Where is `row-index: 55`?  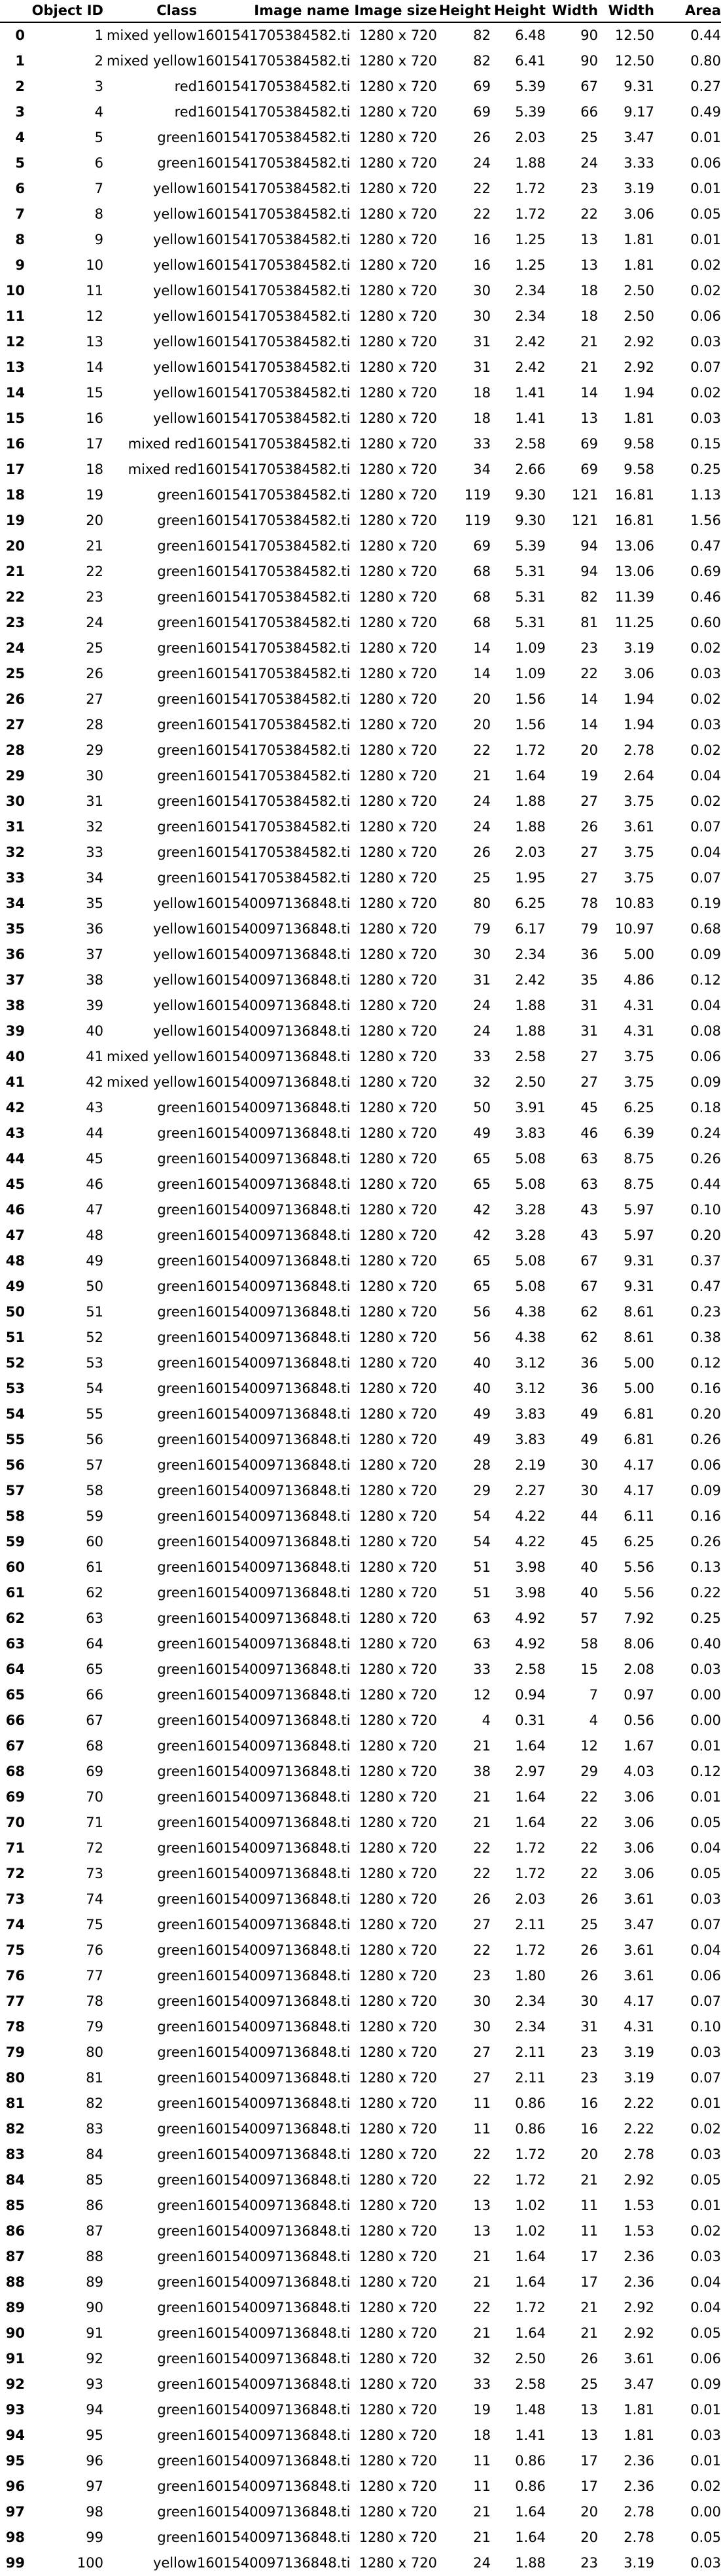 row-index: 55 is located at coordinates (15, 1439).